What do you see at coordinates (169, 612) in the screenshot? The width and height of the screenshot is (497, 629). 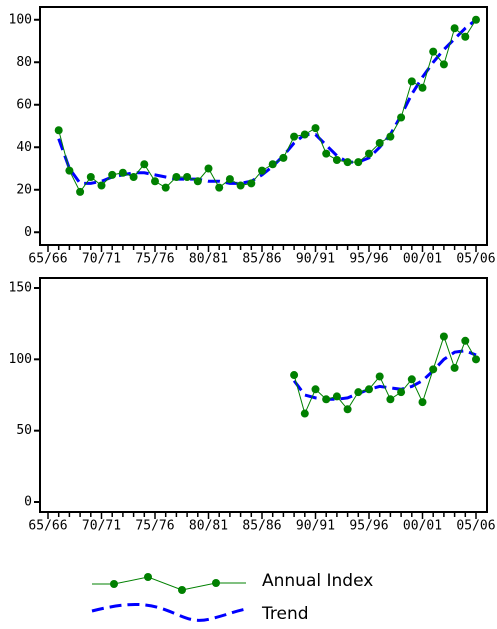 I see `legend-trend-sample` at bounding box center [169, 612].